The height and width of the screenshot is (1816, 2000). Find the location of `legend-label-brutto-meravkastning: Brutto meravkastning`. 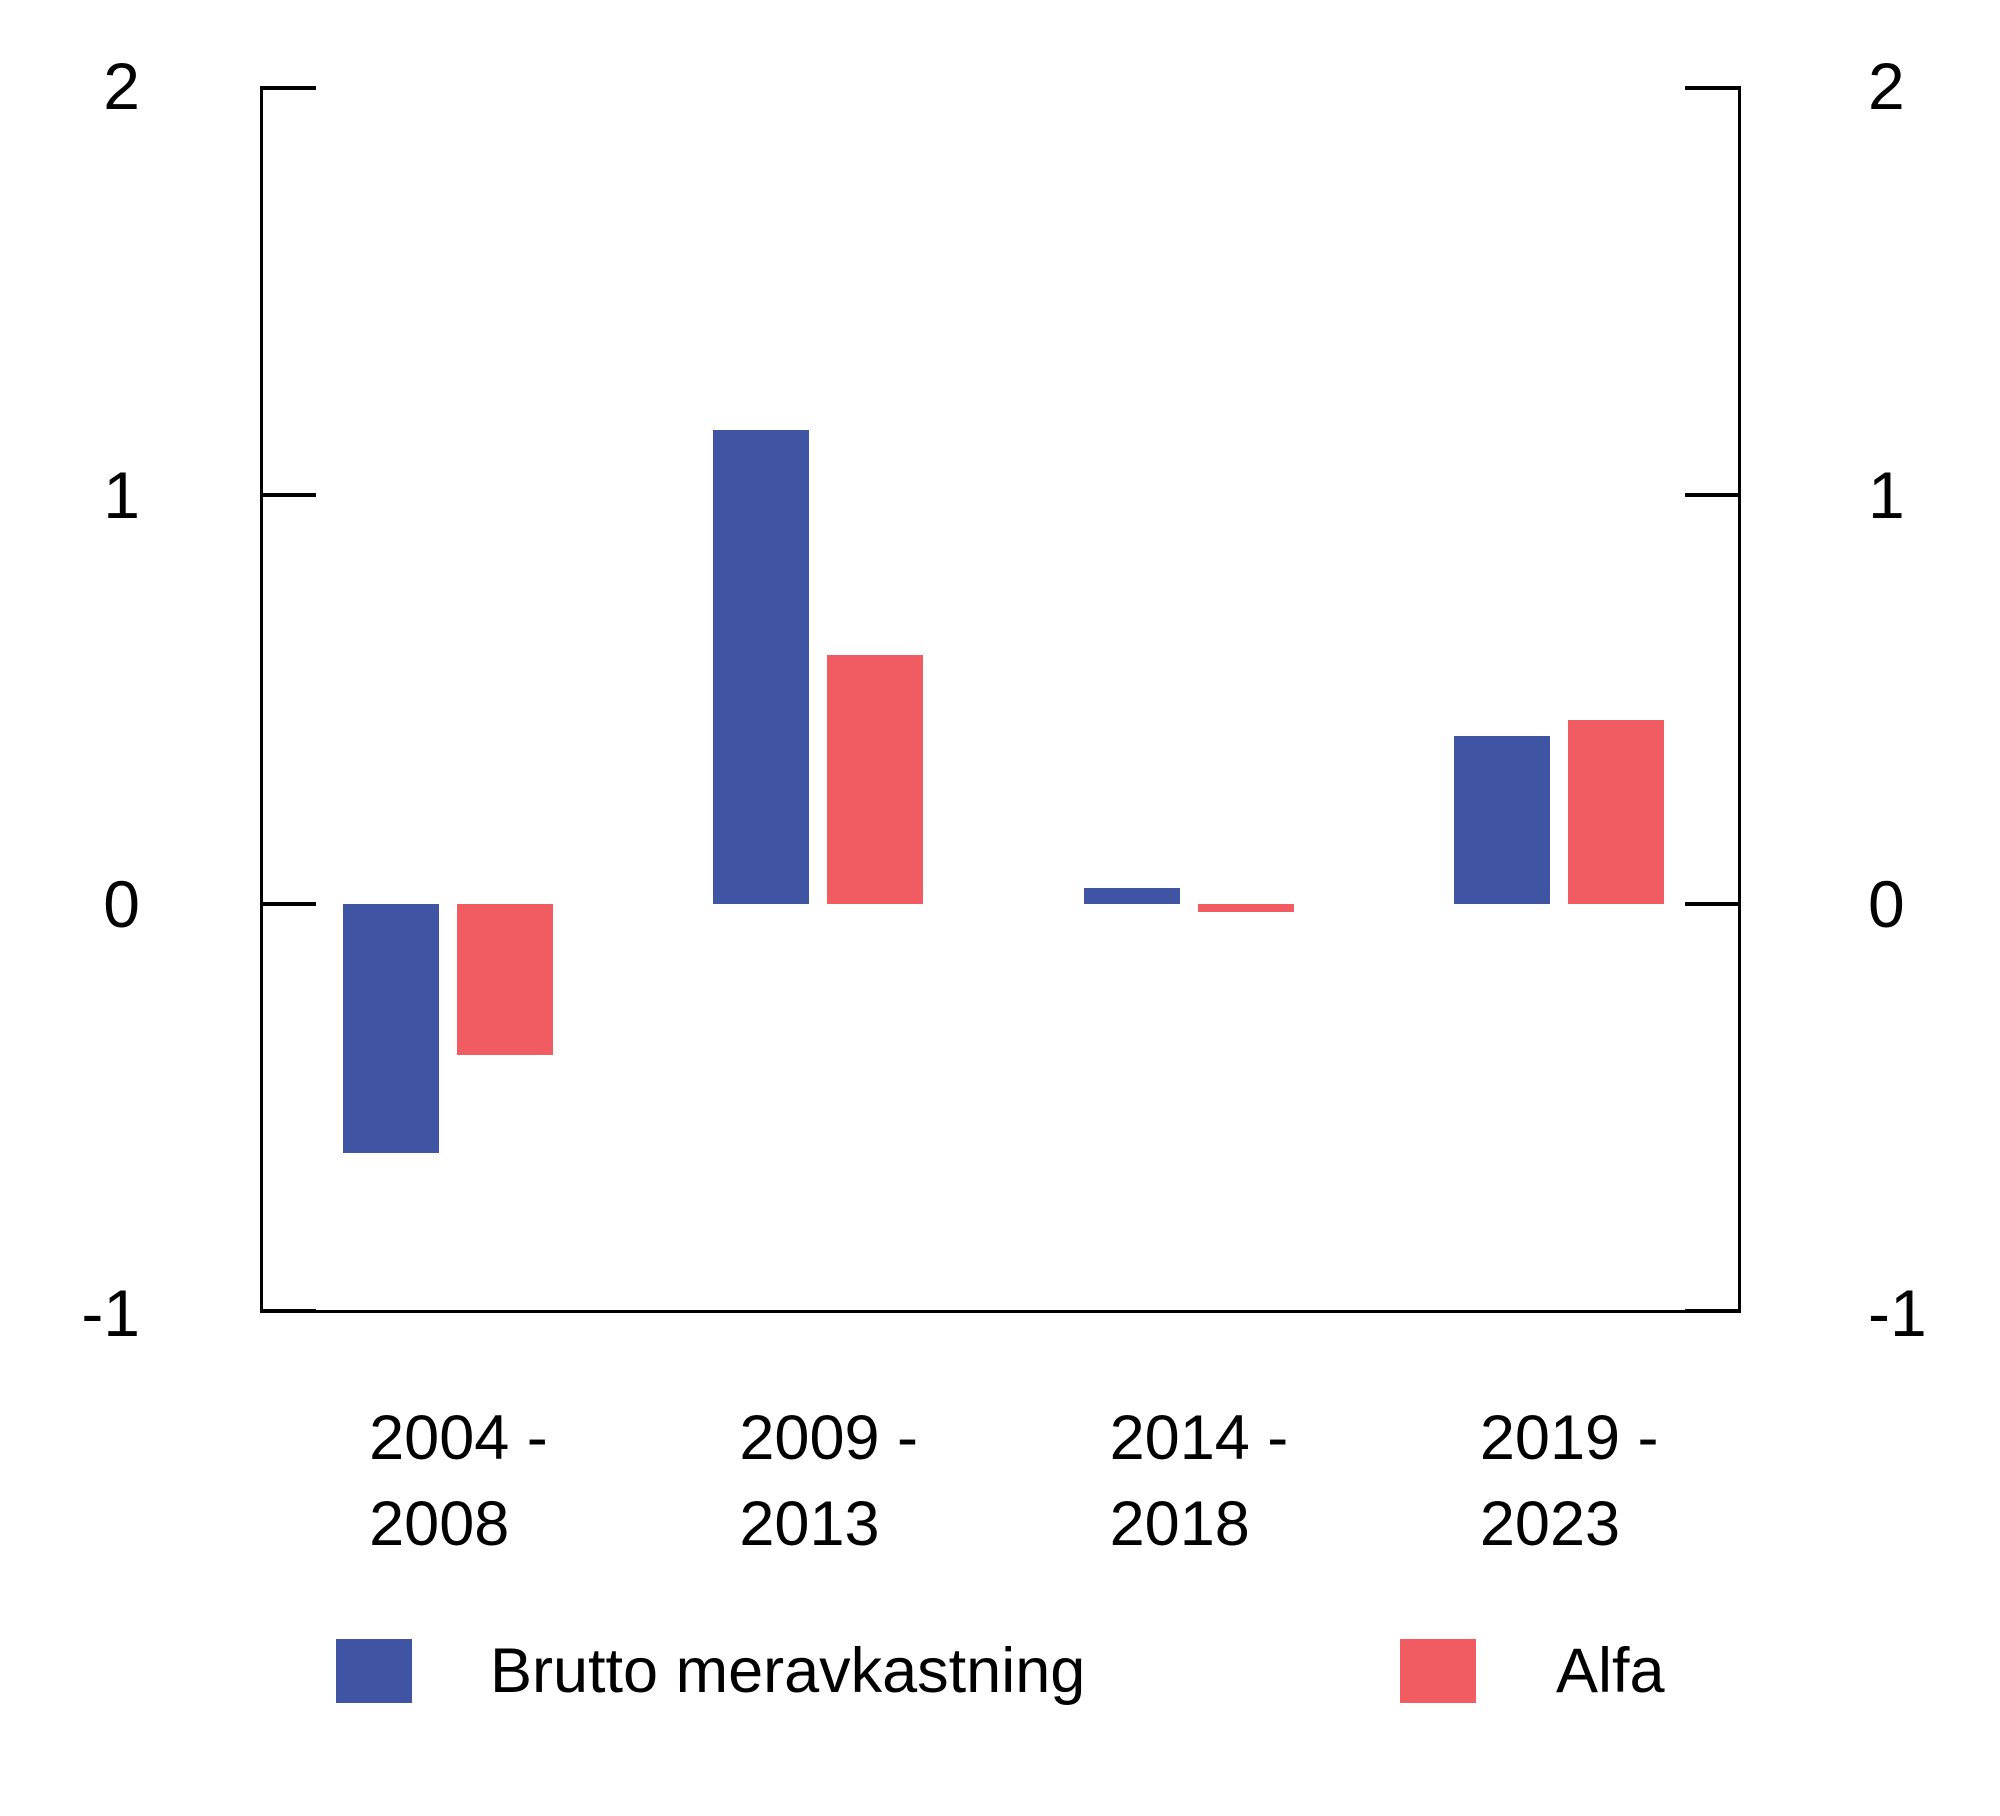

legend-label-brutto-meravkastning: Brutto meravkastning is located at coordinates (788, 1671).